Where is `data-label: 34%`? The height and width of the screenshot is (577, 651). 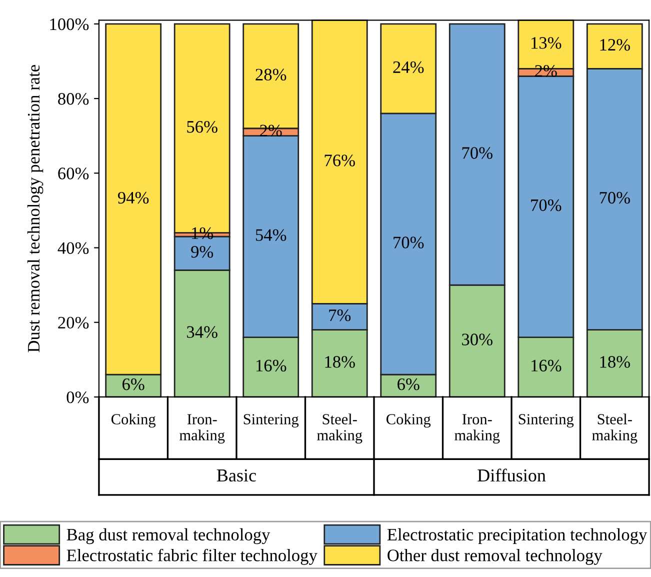
data-label: 34% is located at coordinates (202, 332).